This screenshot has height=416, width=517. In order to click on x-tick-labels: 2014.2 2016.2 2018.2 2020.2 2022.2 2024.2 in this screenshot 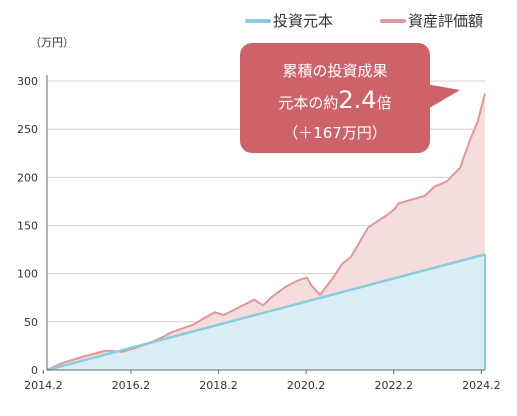, I will do `click(262, 381)`.